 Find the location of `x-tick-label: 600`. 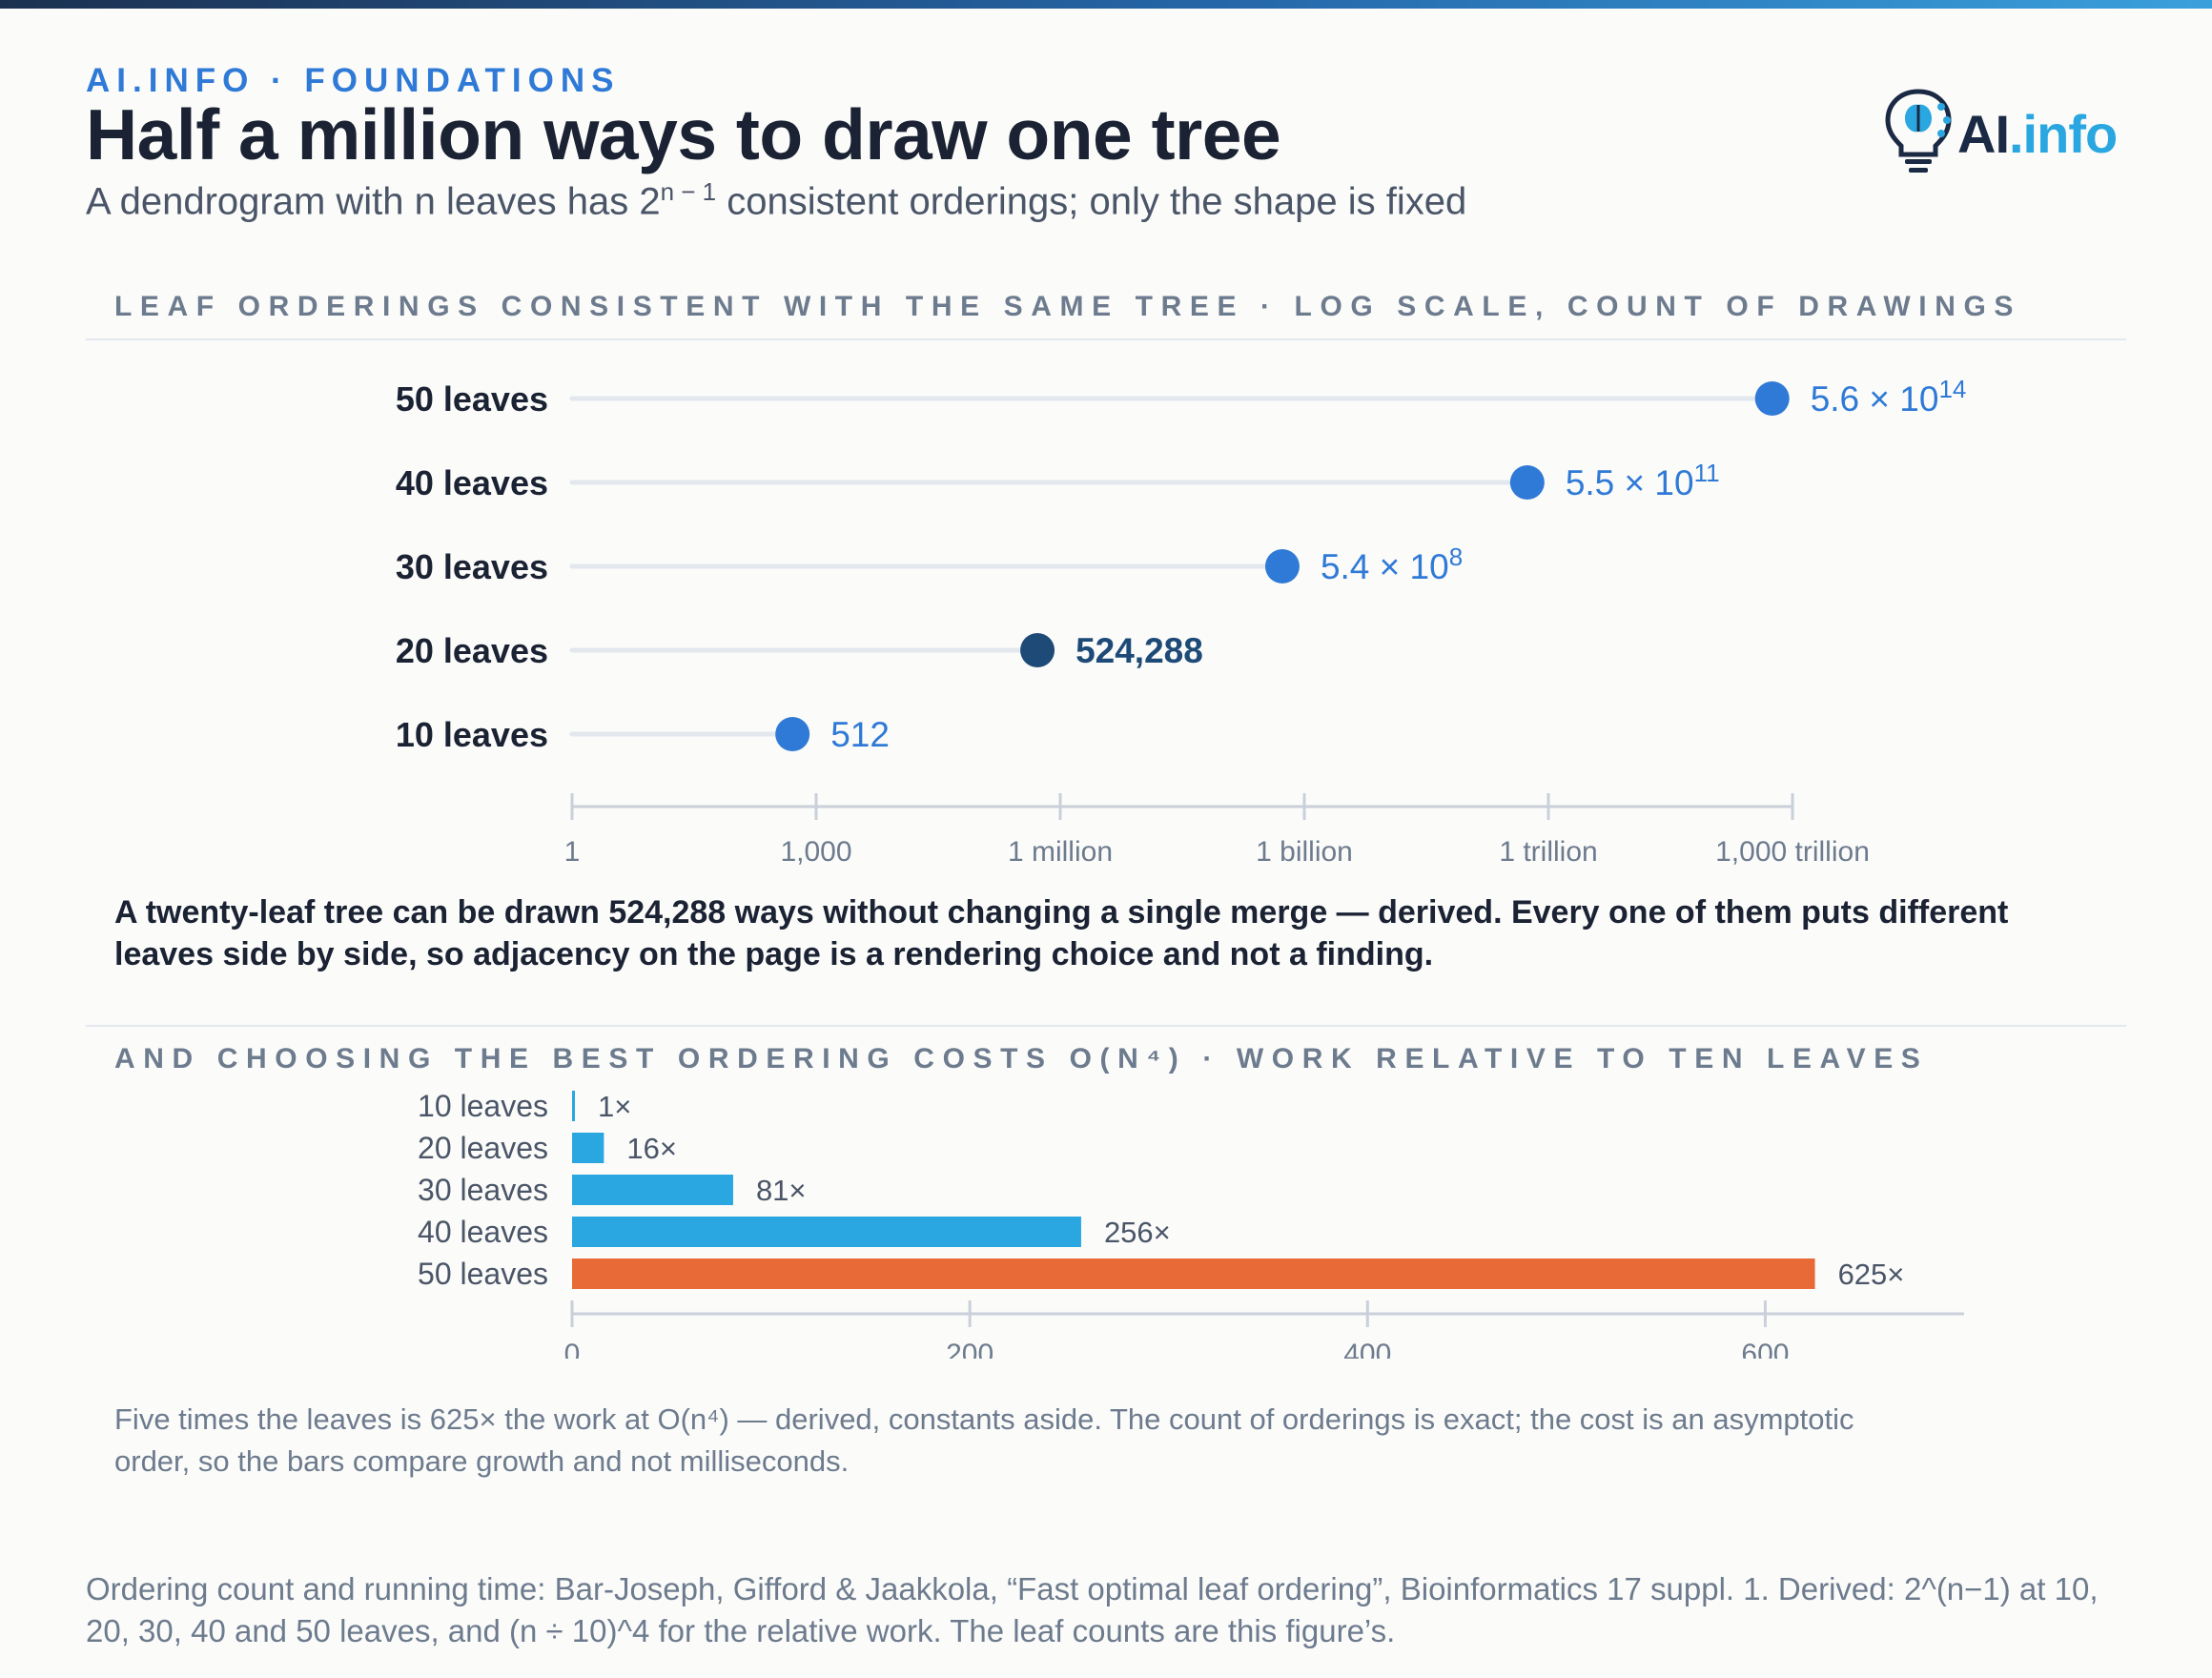

x-tick-label: 600 is located at coordinates (1765, 1349).